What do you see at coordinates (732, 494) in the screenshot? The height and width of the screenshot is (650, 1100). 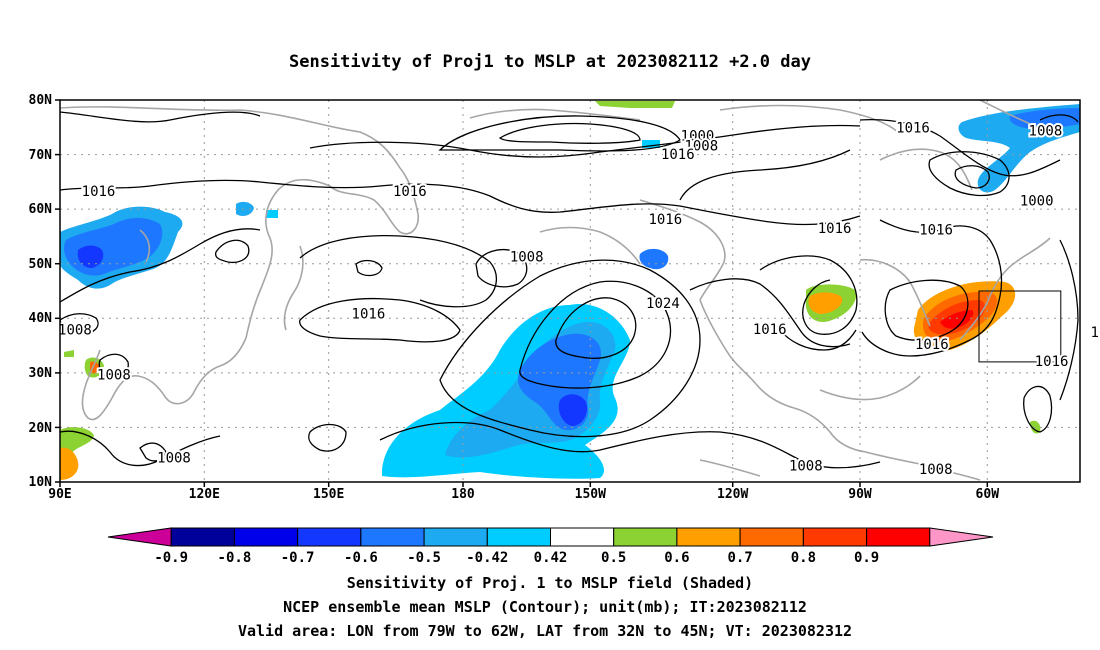 I see `lon-label-120w: 120W` at bounding box center [732, 494].